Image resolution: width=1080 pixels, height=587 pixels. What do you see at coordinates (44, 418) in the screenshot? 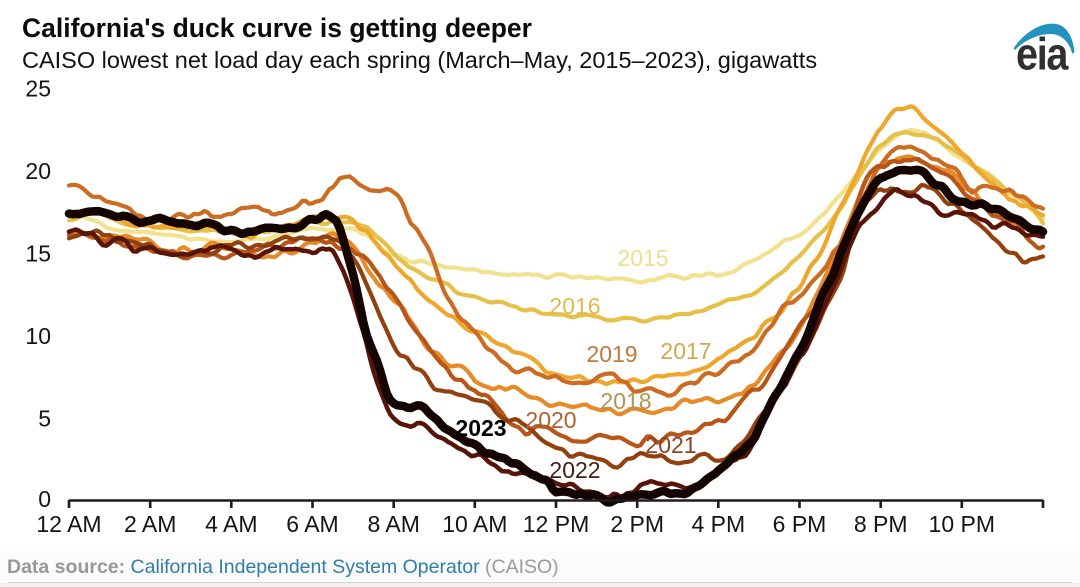
I see `svg-text: 5` at bounding box center [44, 418].